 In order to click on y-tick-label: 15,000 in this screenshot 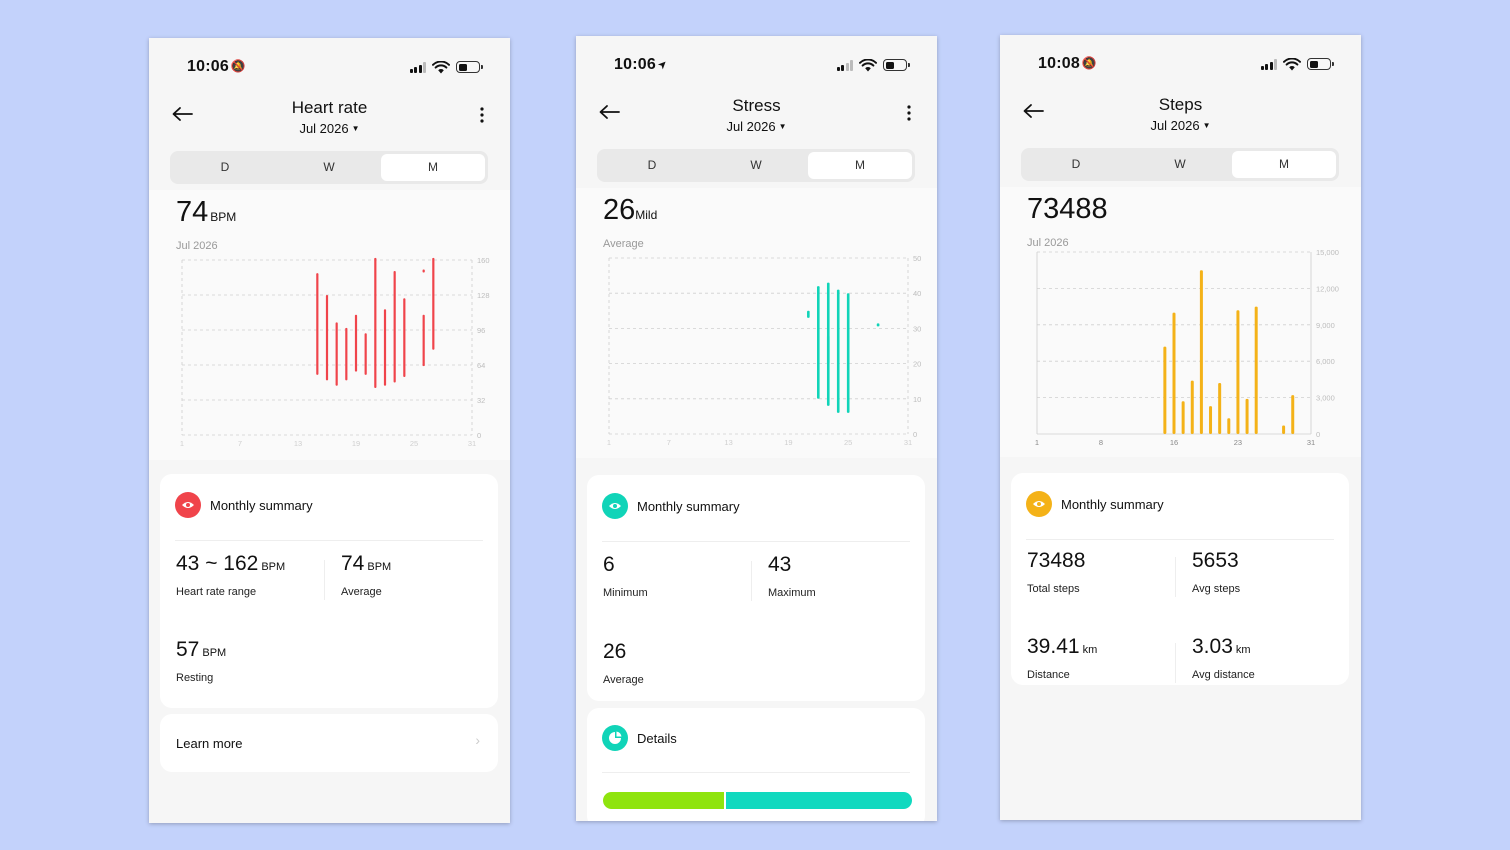, I will do `click(1327, 252)`.